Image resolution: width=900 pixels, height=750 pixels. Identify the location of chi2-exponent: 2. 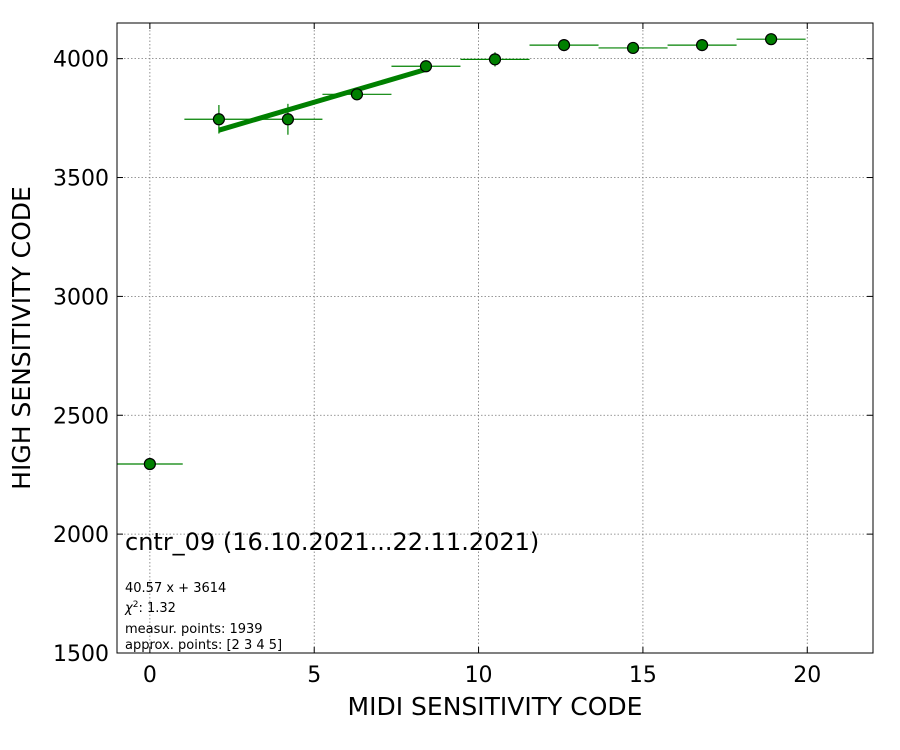
(136, 605).